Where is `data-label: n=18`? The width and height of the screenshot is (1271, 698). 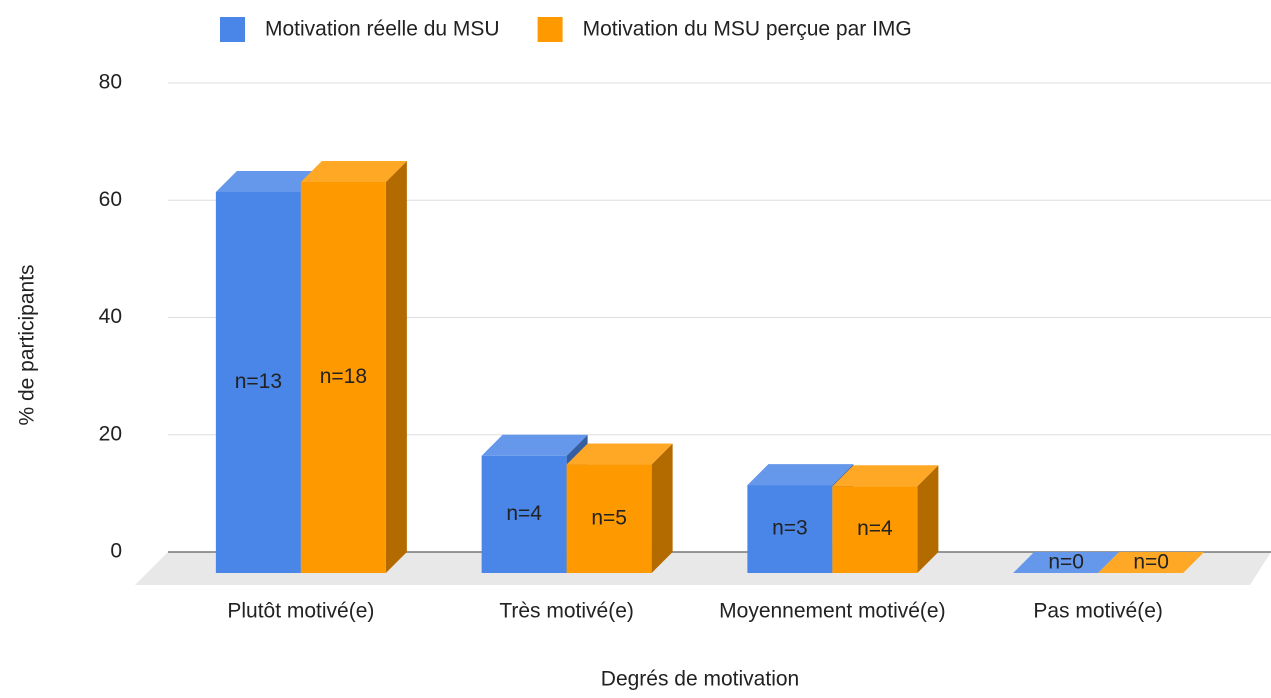 data-label: n=18 is located at coordinates (343, 376).